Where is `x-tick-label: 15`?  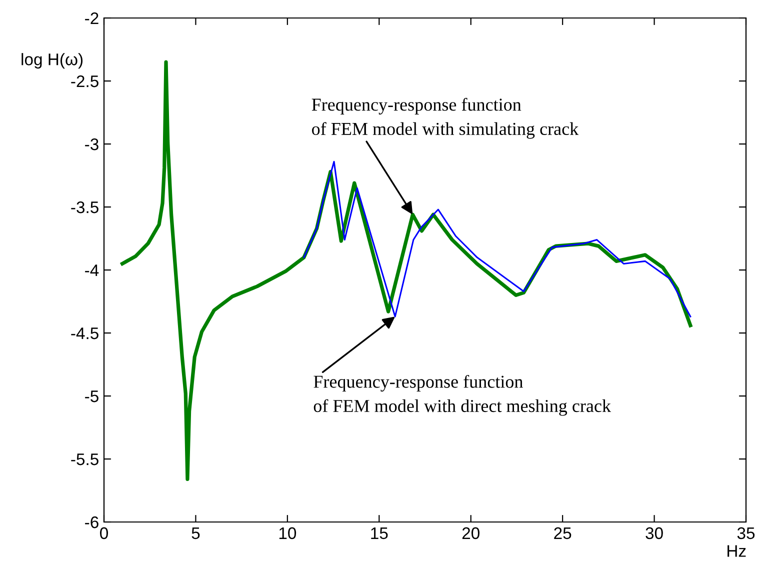 x-tick-label: 15 is located at coordinates (379, 533).